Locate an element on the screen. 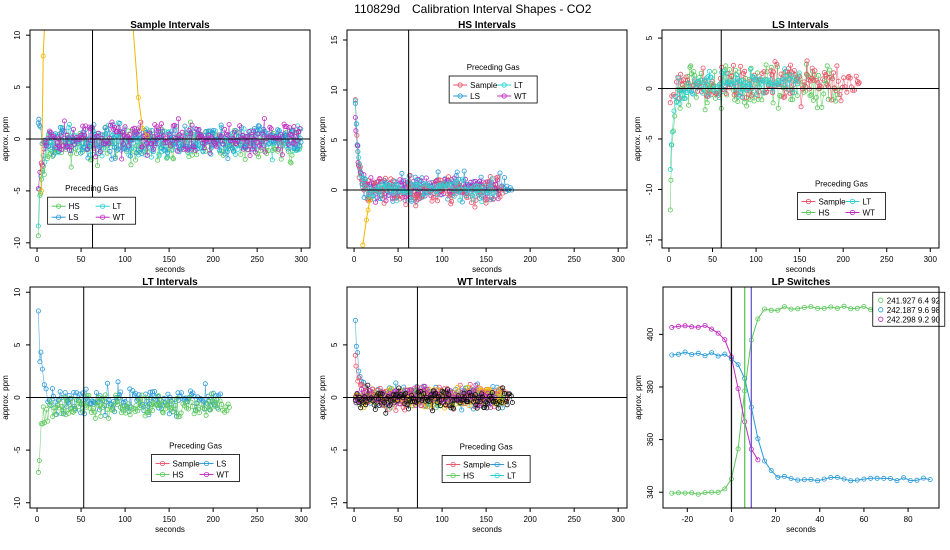 The width and height of the screenshot is (950, 550). series-line is located at coordinates (801, 416).